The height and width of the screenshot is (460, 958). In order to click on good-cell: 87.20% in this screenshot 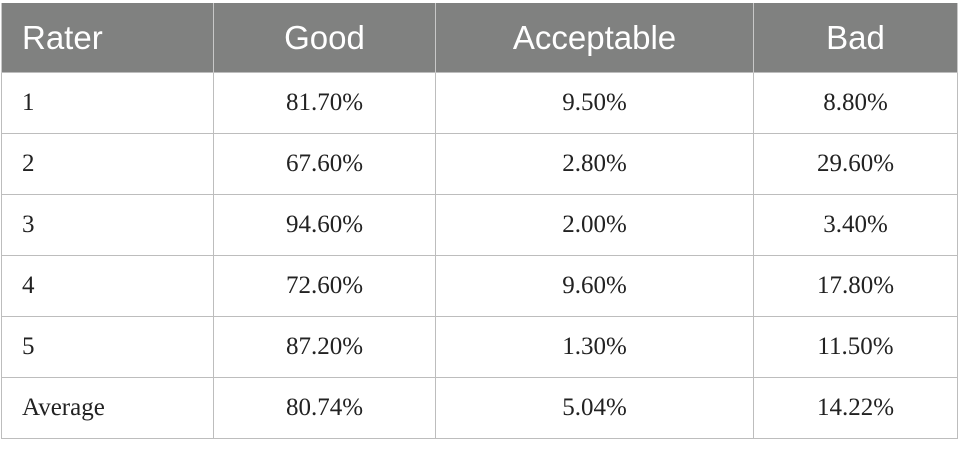, I will do `click(324, 347)`.